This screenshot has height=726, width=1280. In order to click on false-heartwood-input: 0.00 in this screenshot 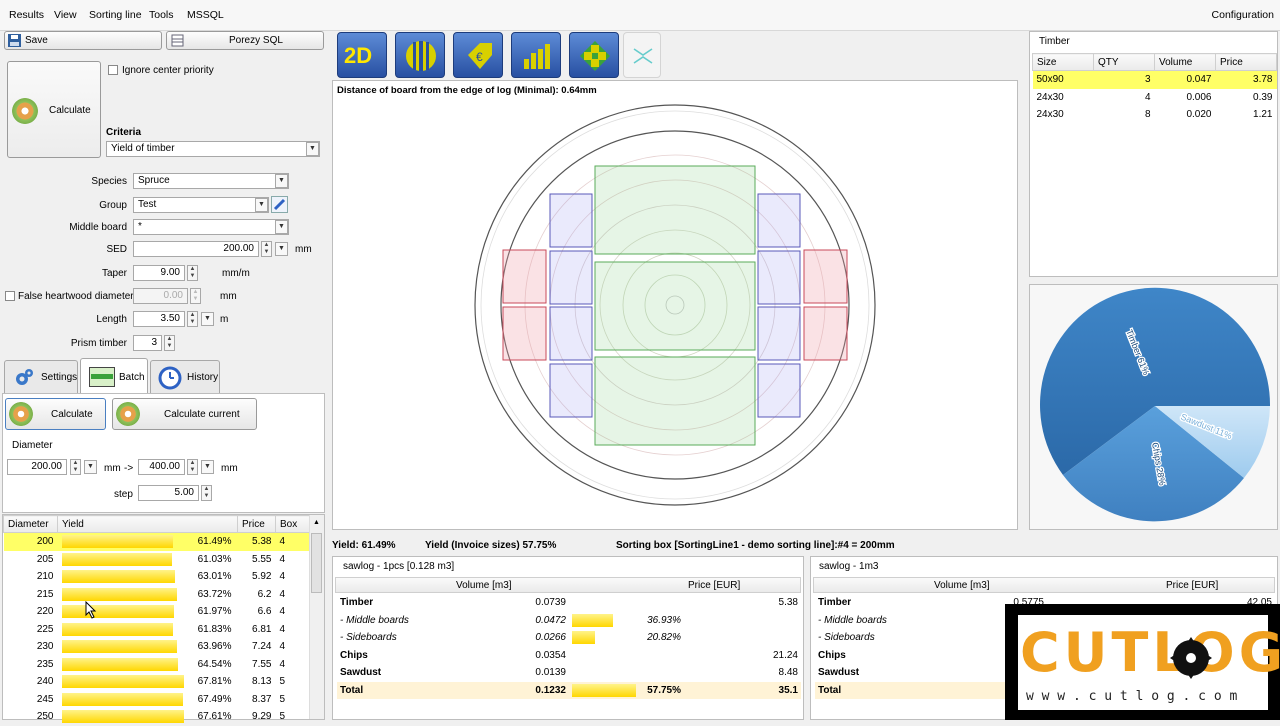, I will do `click(160, 296)`.